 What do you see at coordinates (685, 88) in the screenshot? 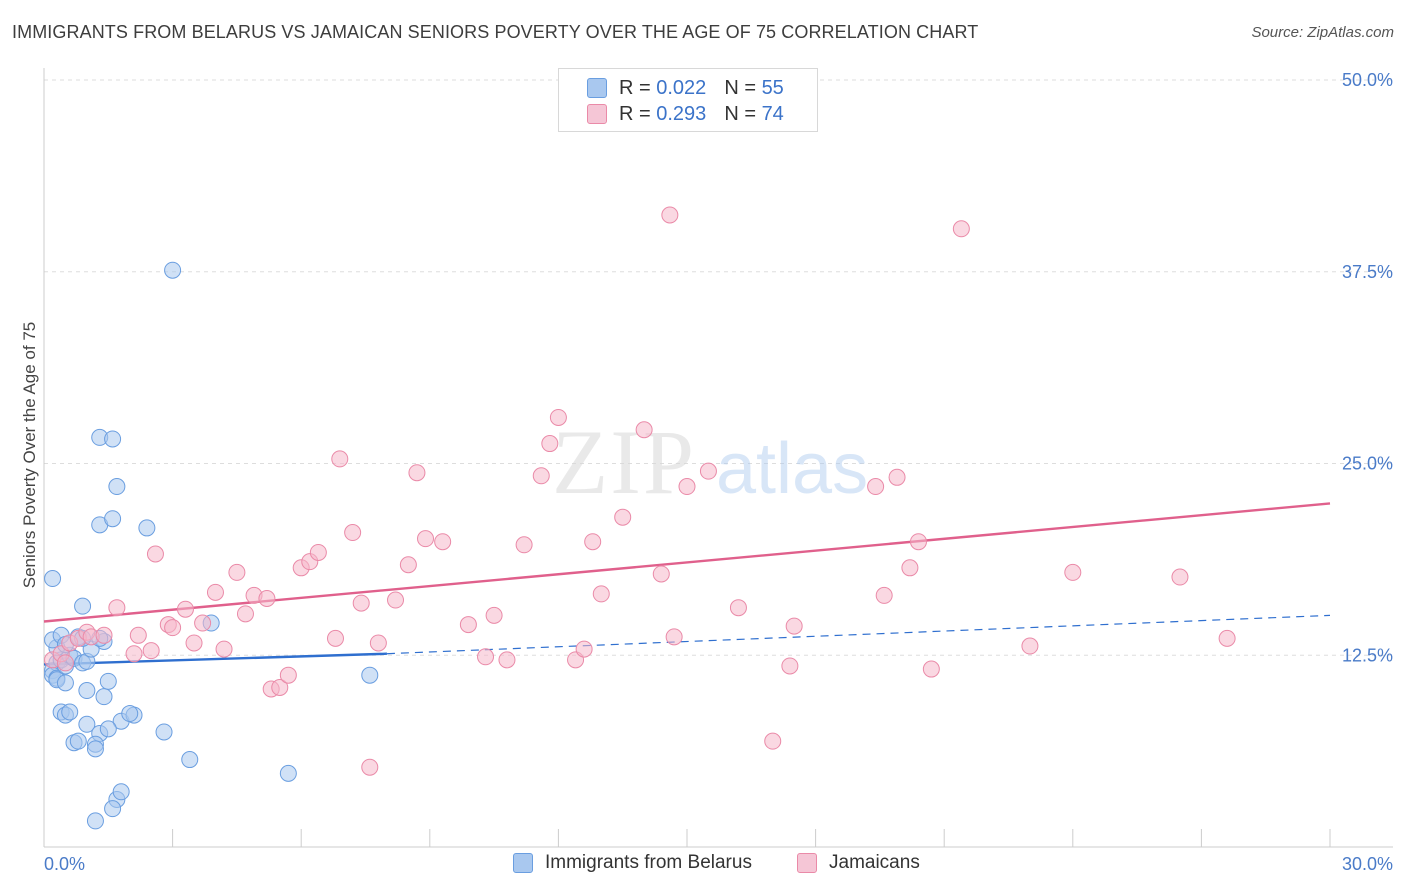
I see `legend-row-blue: R = 0.022 N = 55` at bounding box center [685, 88].